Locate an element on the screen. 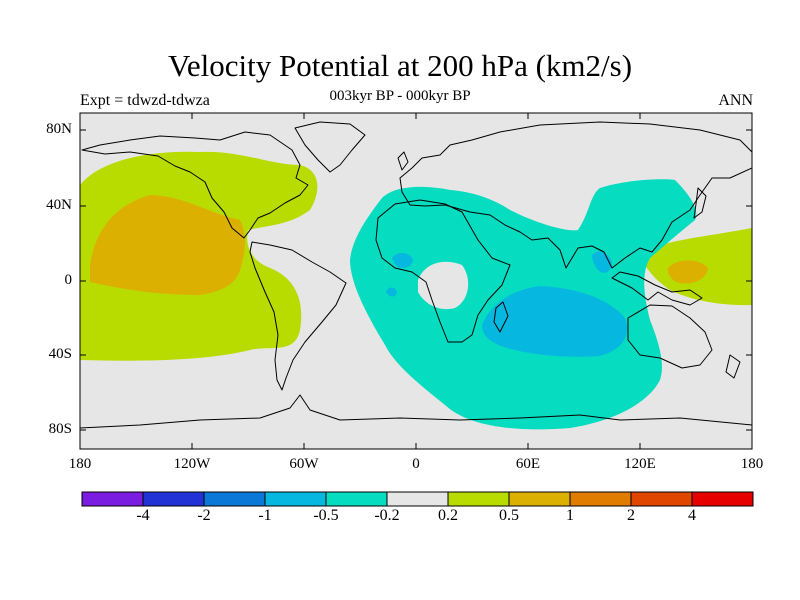 The width and height of the screenshot is (800, 600). coastline-madagascar is located at coordinates (501, 317).